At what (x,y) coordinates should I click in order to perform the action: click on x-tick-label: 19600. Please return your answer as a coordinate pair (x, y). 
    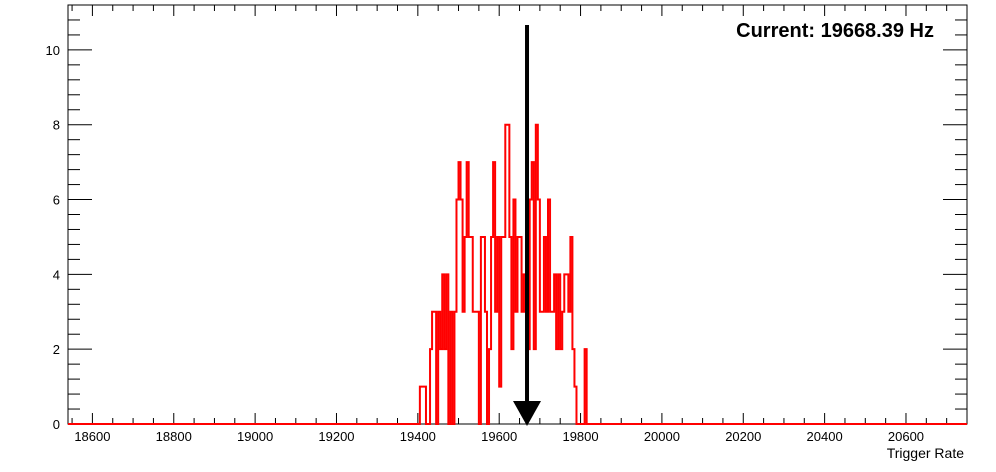
    Looking at the image, I should click on (499, 436).